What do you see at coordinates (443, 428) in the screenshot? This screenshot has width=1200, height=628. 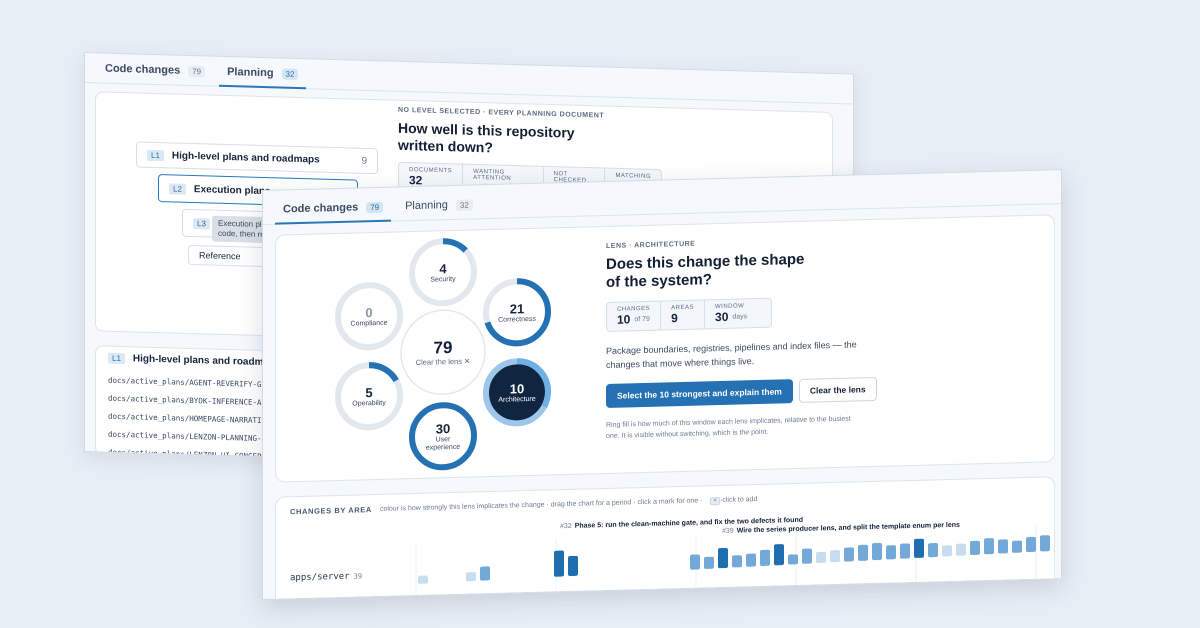 I see `ring-value: 30` at bounding box center [443, 428].